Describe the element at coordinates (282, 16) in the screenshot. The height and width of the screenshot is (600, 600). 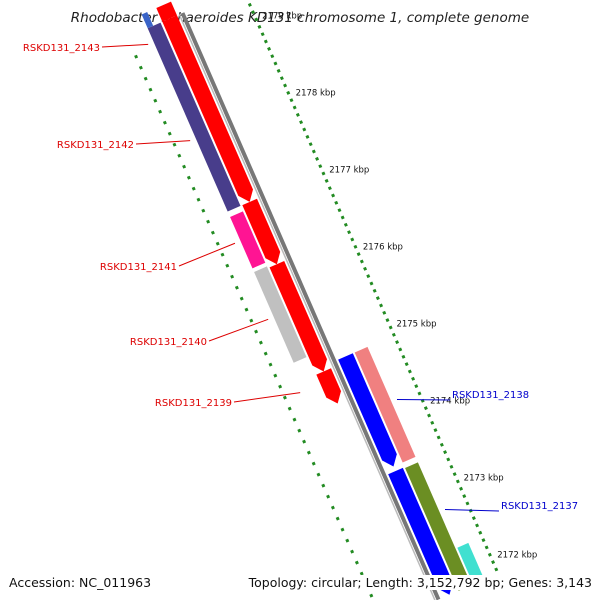
I see `ruler-tick-label: 2179 kbp` at that location.